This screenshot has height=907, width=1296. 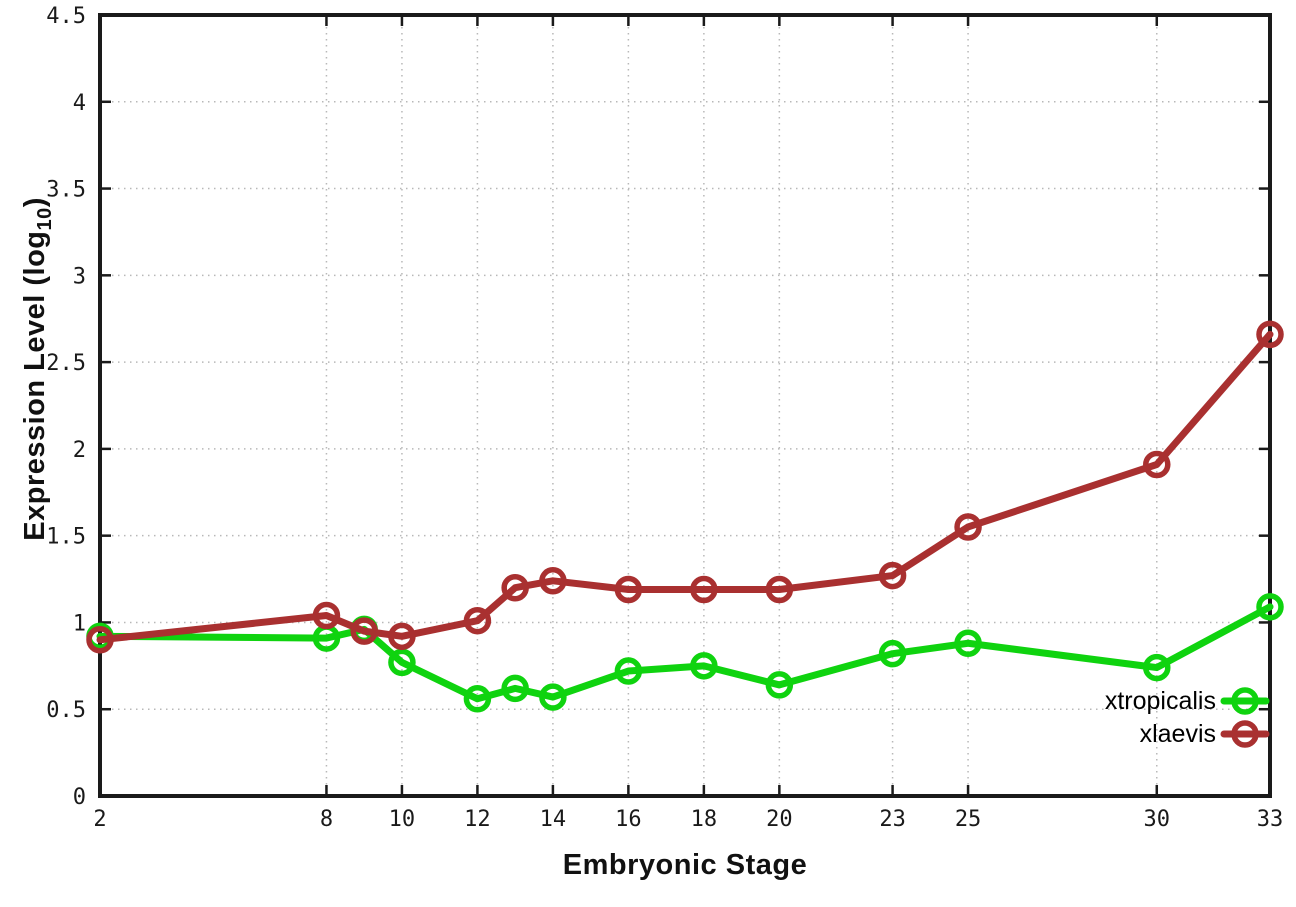 What do you see at coordinates (779, 819) in the screenshot?
I see `x-tick-label: 20` at bounding box center [779, 819].